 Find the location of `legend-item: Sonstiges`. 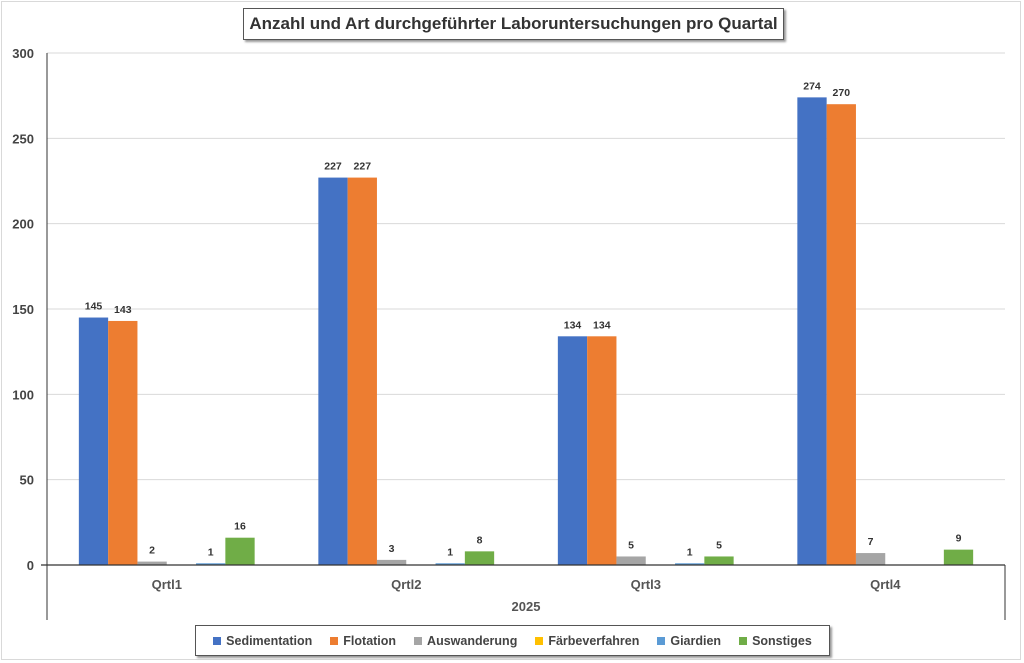

legend-item: Sonstiges is located at coordinates (775, 641).